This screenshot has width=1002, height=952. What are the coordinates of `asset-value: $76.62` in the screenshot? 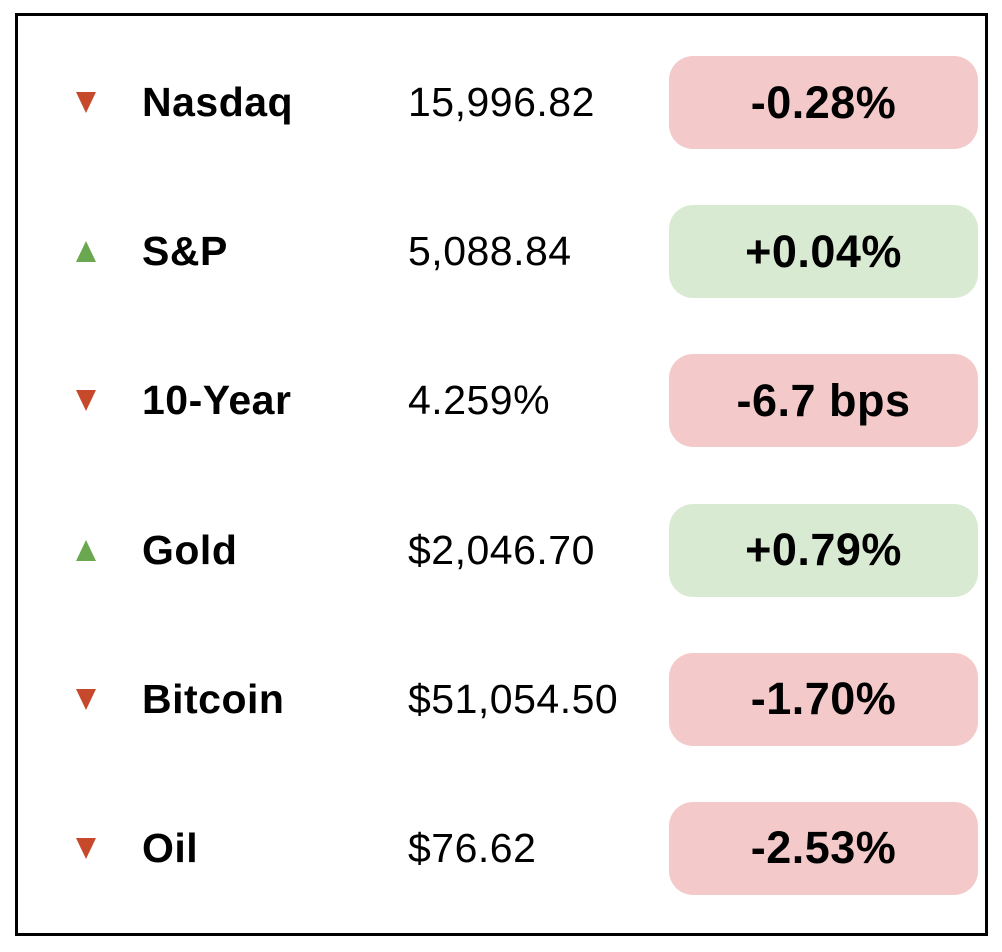 It's located at (472, 847).